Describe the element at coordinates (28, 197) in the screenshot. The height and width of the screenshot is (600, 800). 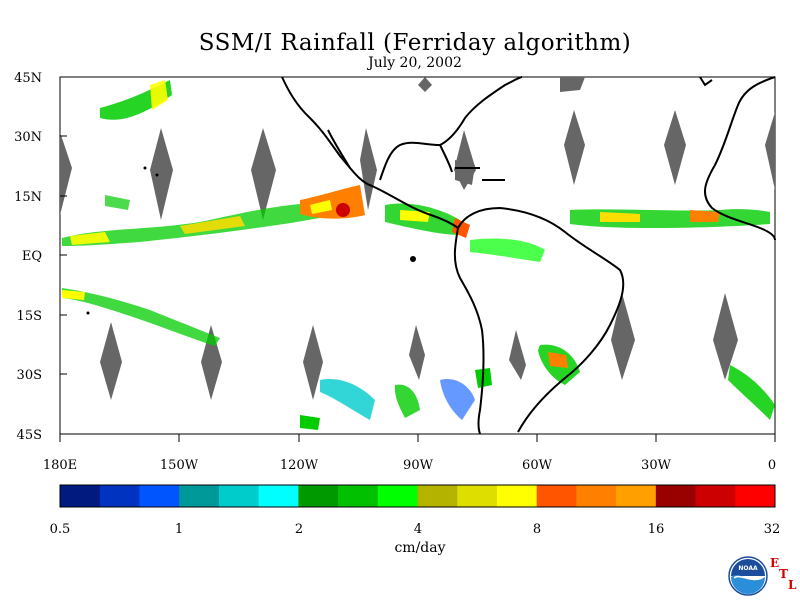
I see `y-tick-15n: 15N` at that location.